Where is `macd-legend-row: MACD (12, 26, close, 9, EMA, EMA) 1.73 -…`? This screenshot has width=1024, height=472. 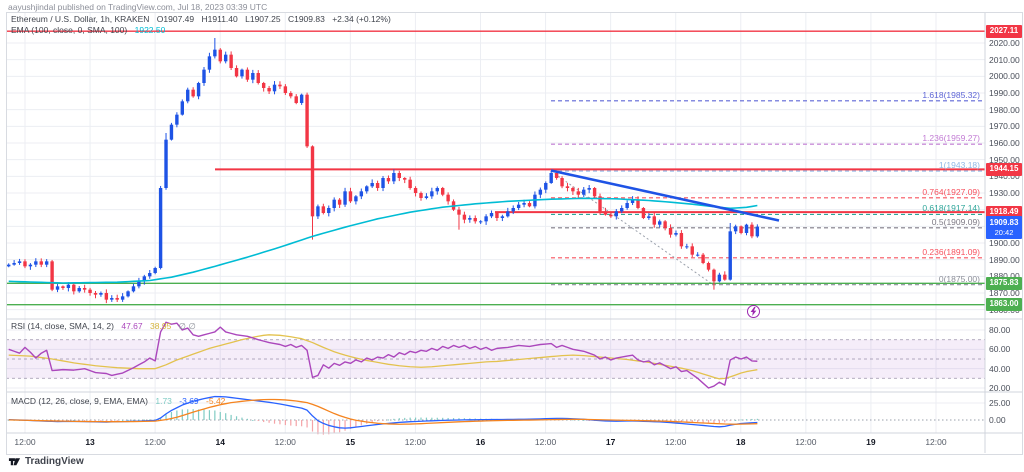 macd-legend-row: MACD (12, 26, close, 9, EMA, EMA) 1.73 -… is located at coordinates (118, 401).